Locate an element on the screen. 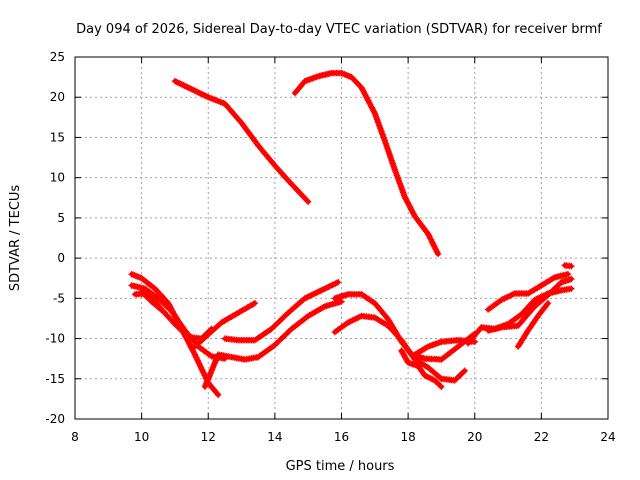 This screenshot has width=640, height=480. x-tick-label: 16 is located at coordinates (341, 437).